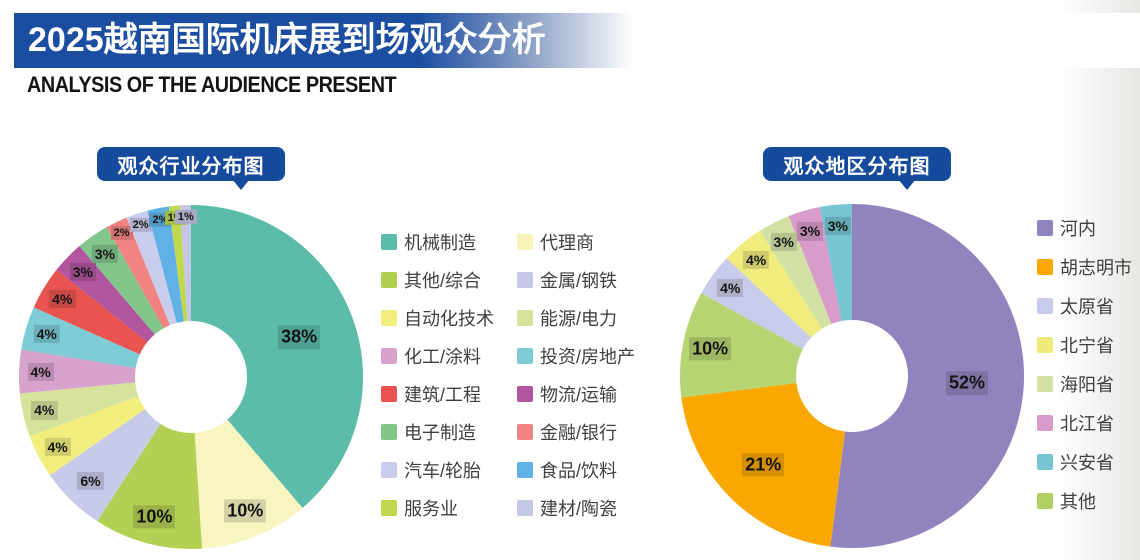 The width and height of the screenshot is (1140, 560). Describe the element at coordinates (763, 465) in the screenshot. I see `slice-value-label-胡志明市: 21%` at that location.